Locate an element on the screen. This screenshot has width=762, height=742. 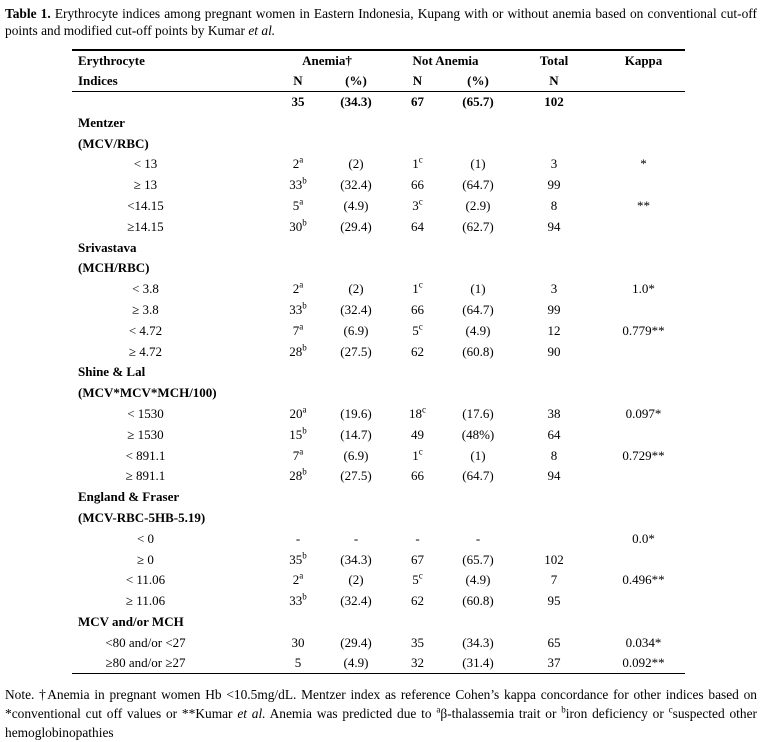
kappa-cell: 0.034* is located at coordinates (643, 642).